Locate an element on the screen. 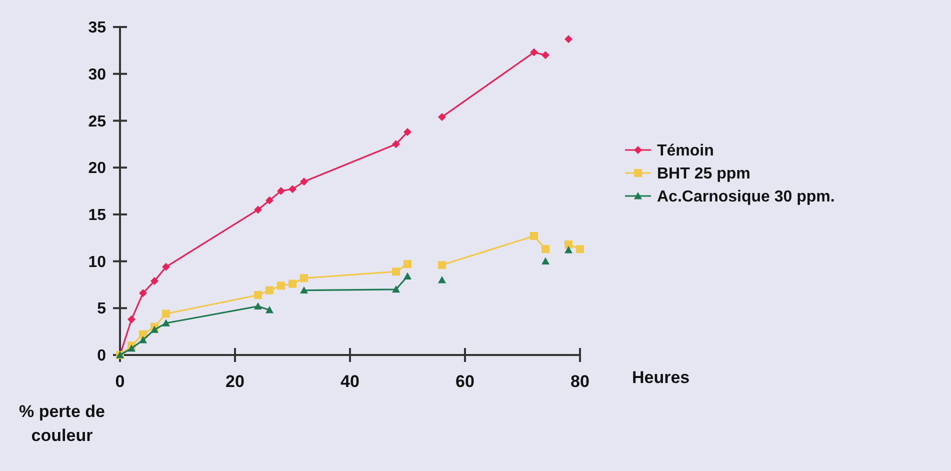  y-tick-label: 5 is located at coordinates (101, 309).